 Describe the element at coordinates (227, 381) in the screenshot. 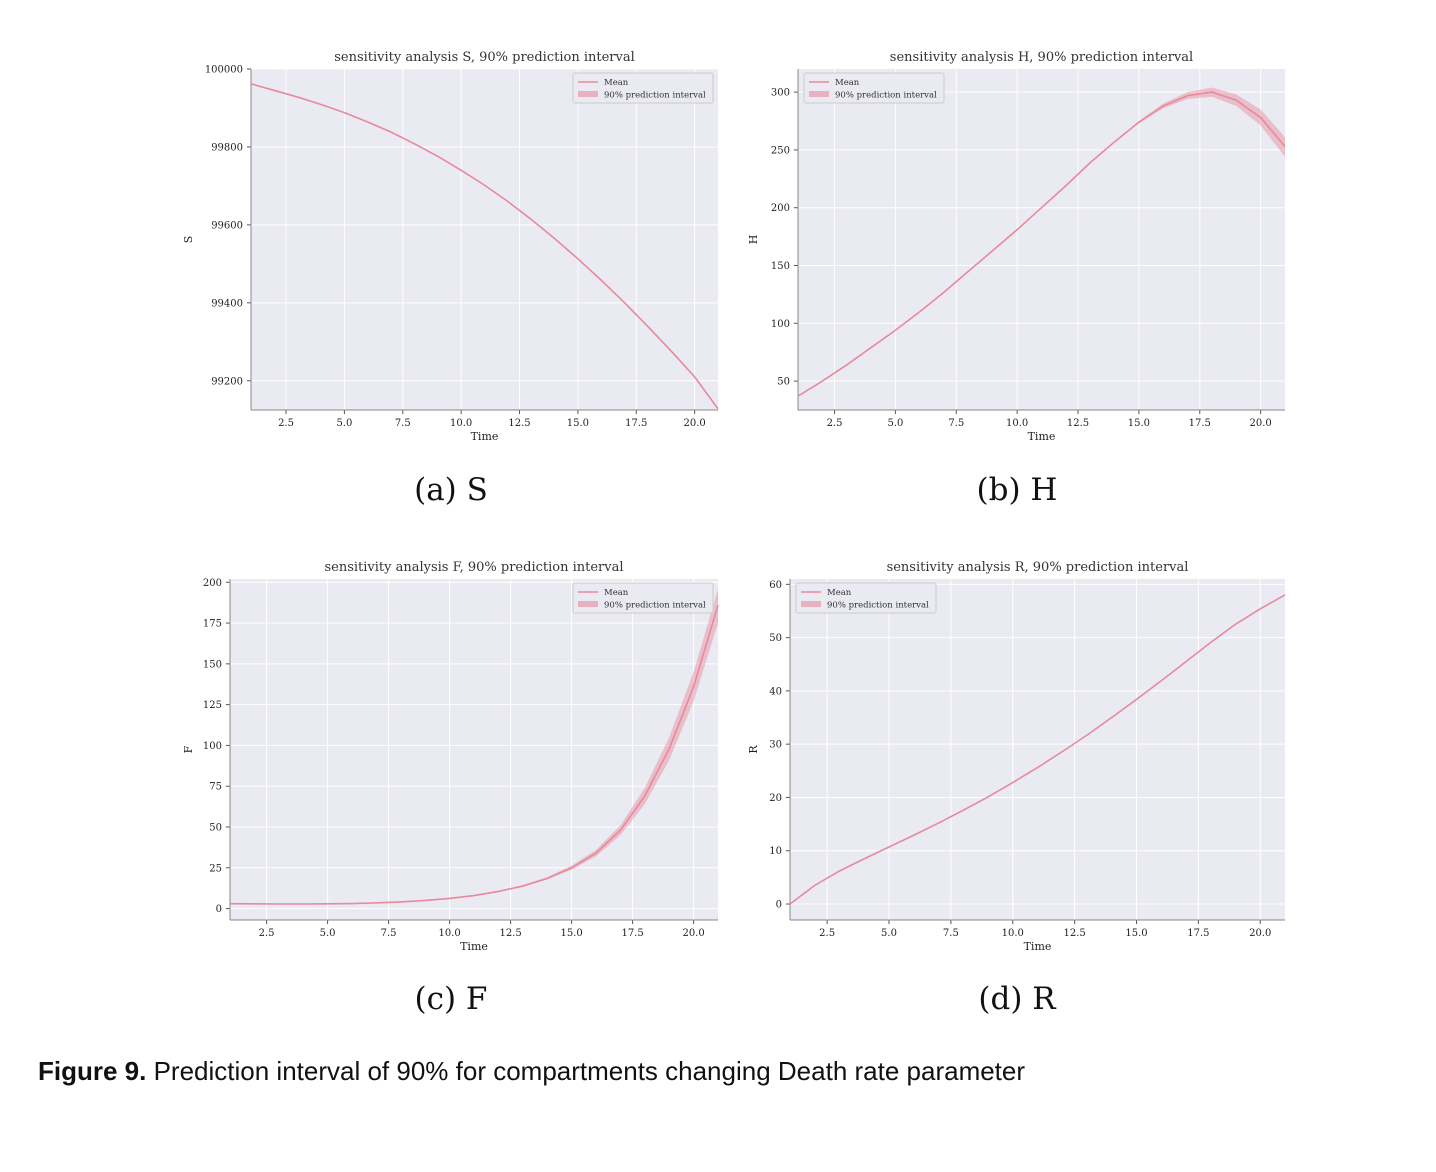

I see `y-tick-label: 99200` at that location.